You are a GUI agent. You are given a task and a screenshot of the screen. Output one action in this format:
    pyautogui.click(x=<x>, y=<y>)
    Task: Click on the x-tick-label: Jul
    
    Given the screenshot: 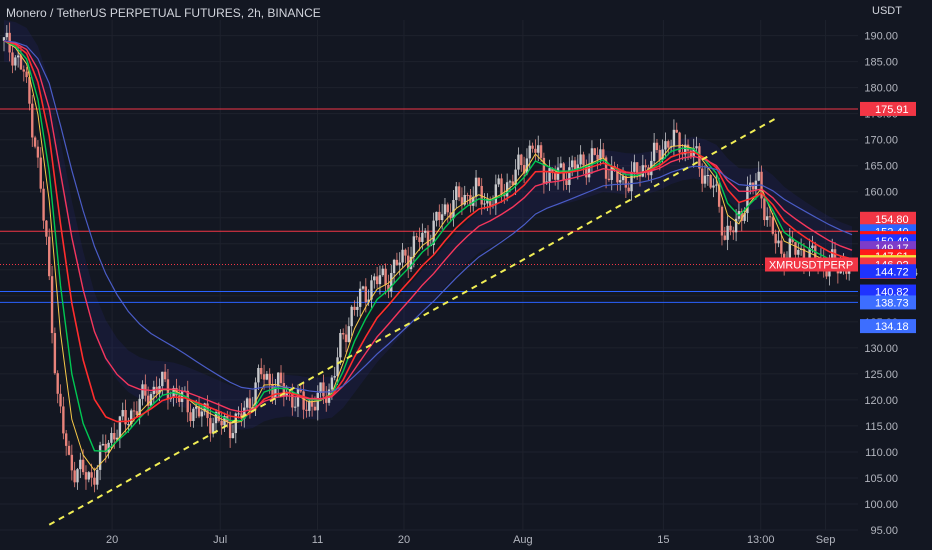 What is the action you would take?
    pyautogui.click(x=220, y=540)
    